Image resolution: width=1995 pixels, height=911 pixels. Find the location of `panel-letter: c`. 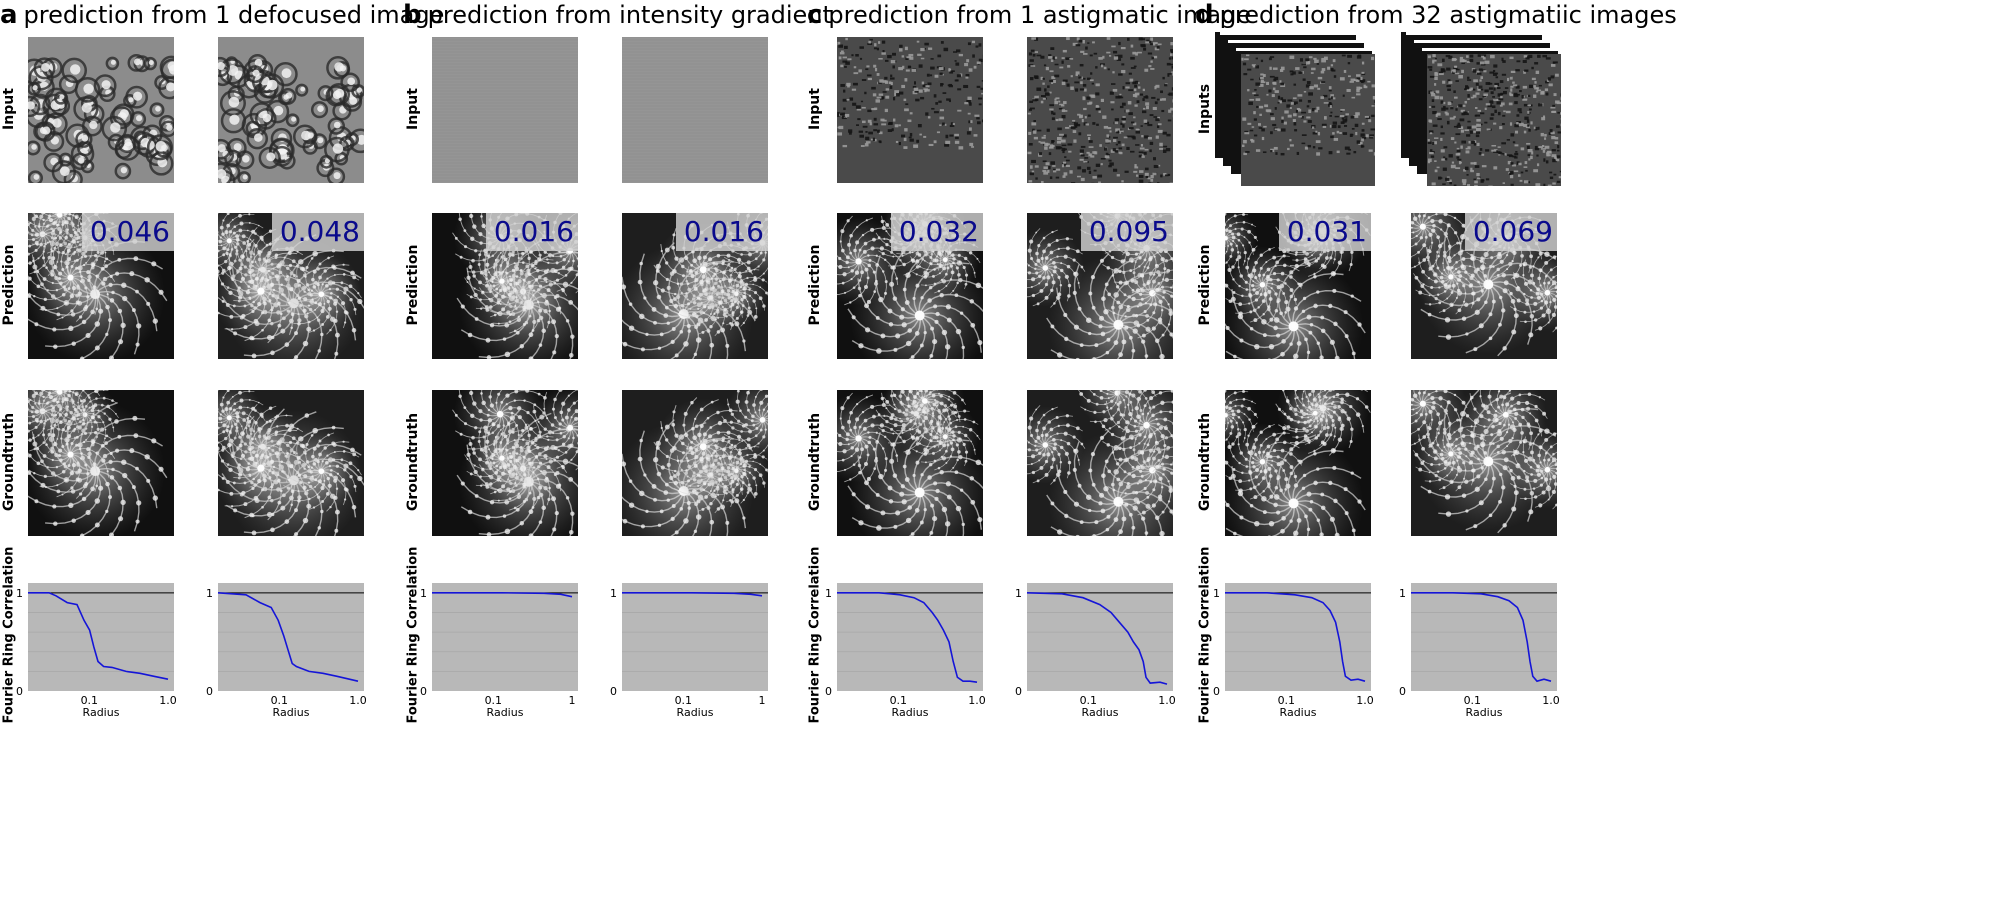

panel-letter: c is located at coordinates (815, 15).